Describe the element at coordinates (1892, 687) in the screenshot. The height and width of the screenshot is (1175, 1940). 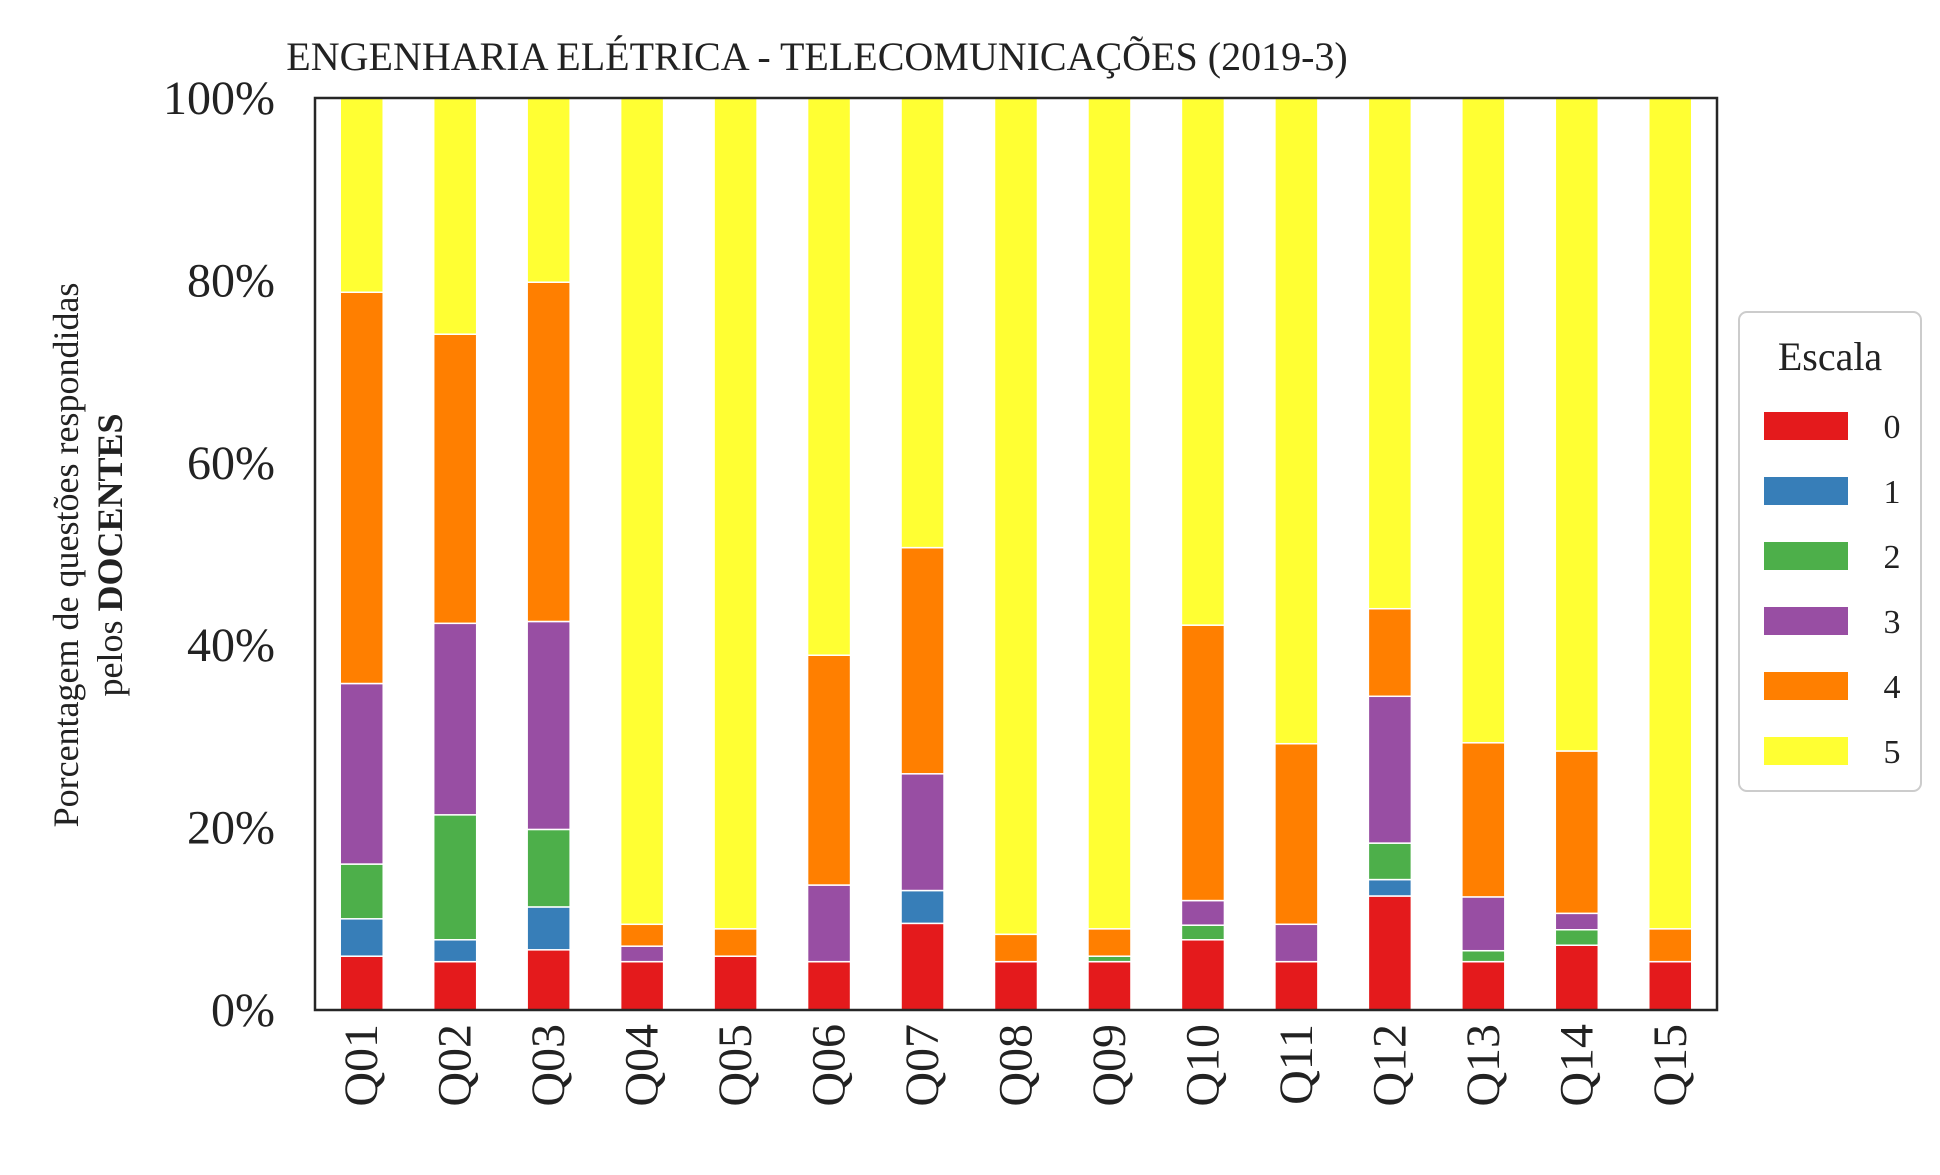
I see `legend-label-4: 4` at that location.